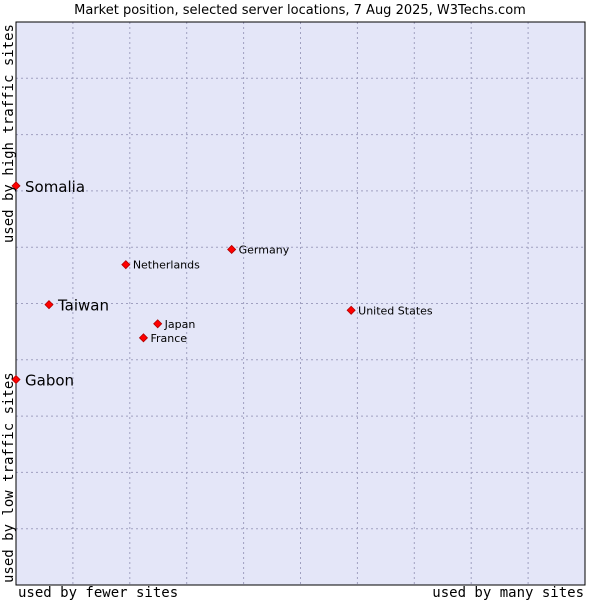 The height and width of the screenshot is (600, 600). Describe the element at coordinates (180, 324) in the screenshot. I see `point-label-japan: Japan` at that location.